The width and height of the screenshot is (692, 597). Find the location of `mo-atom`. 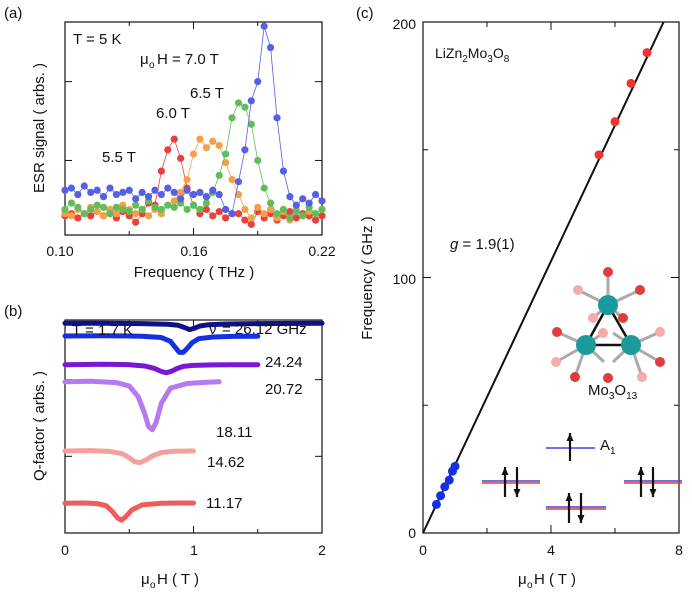

mo-atom is located at coordinates (608, 305).